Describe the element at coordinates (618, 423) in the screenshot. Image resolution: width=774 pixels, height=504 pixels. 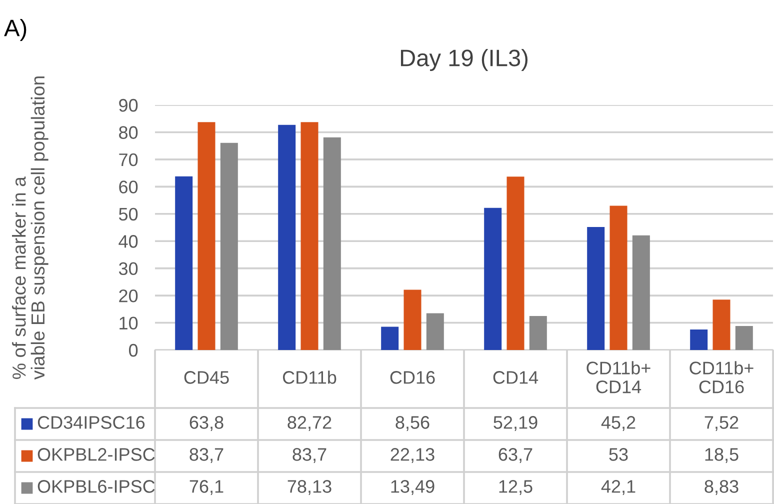
I see `data-label: 45,2` at that location.